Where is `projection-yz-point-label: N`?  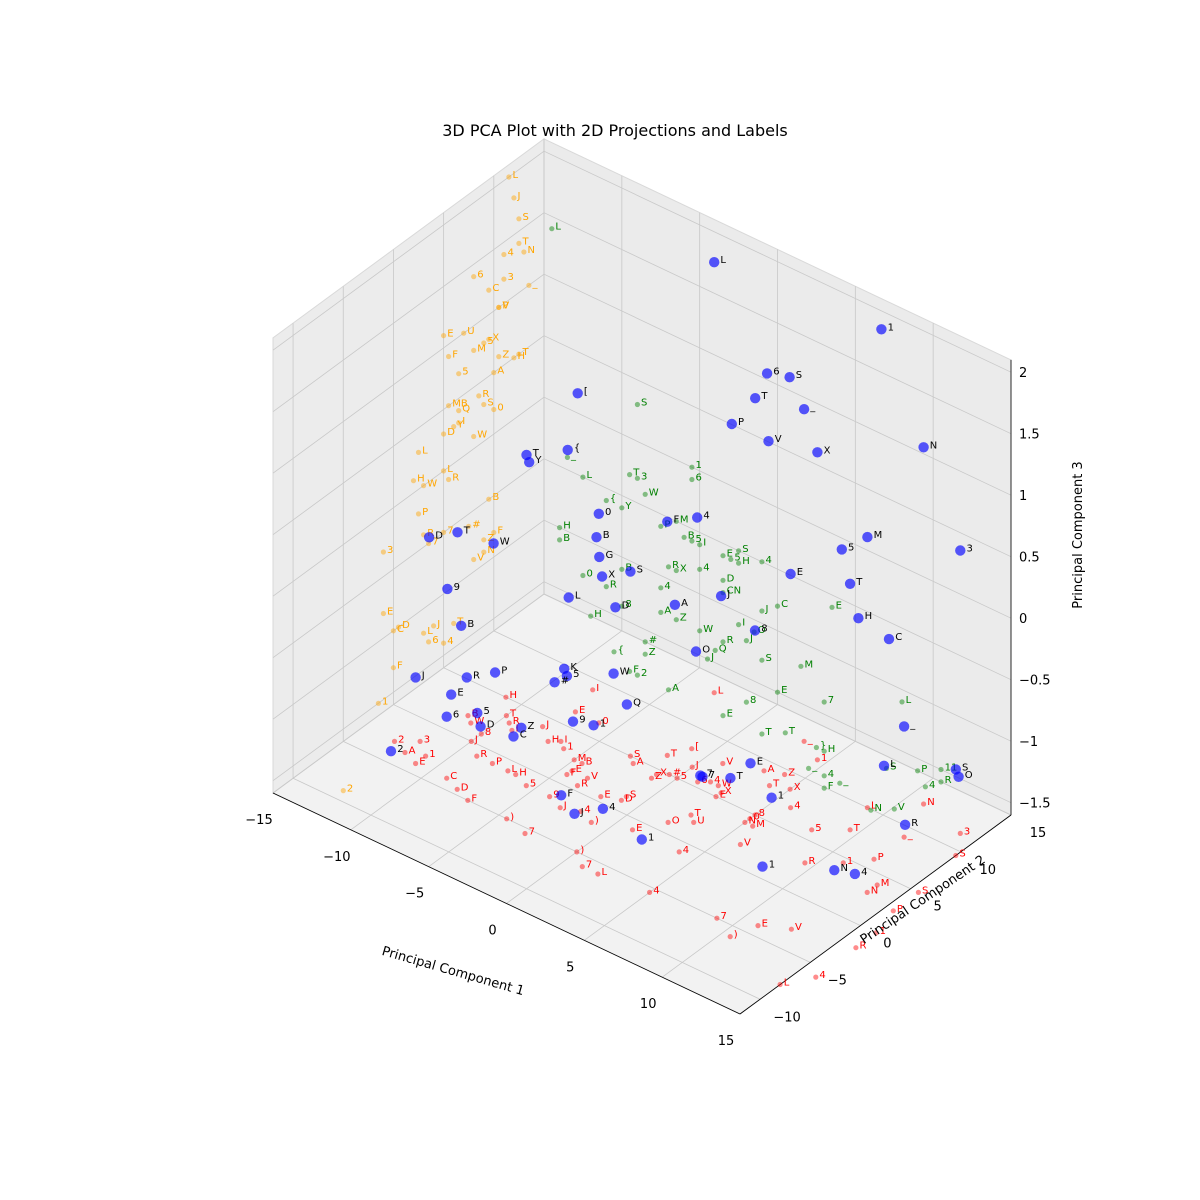 projection-yz-point-label: N is located at coordinates (531, 250).